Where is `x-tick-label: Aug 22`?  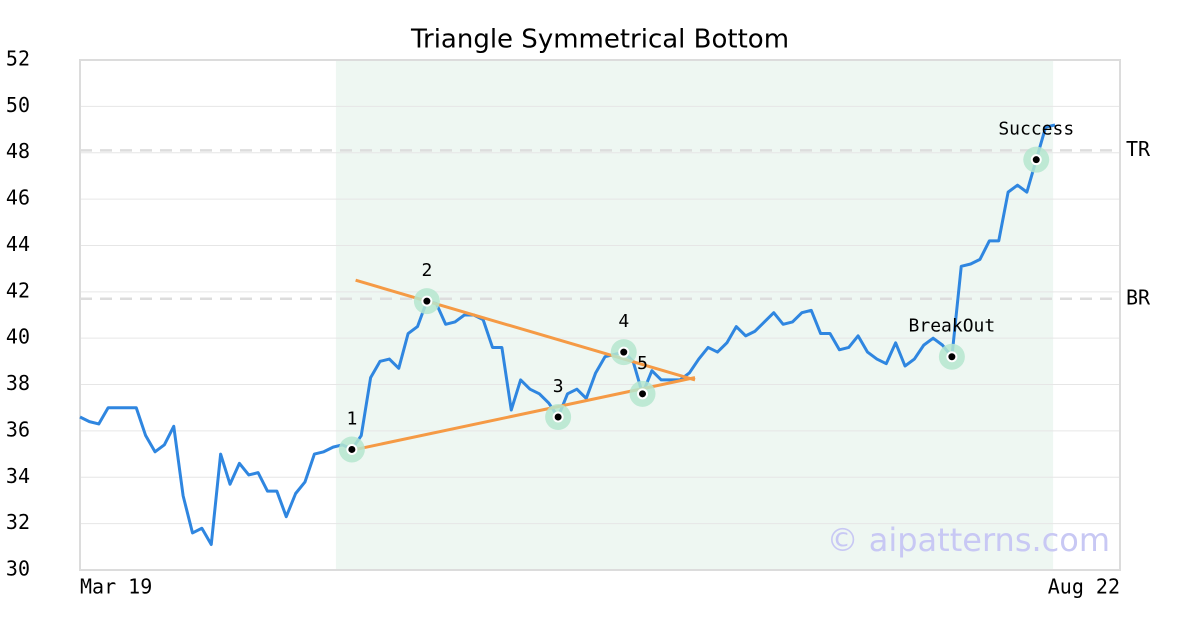 x-tick-label: Aug 22 is located at coordinates (1084, 587).